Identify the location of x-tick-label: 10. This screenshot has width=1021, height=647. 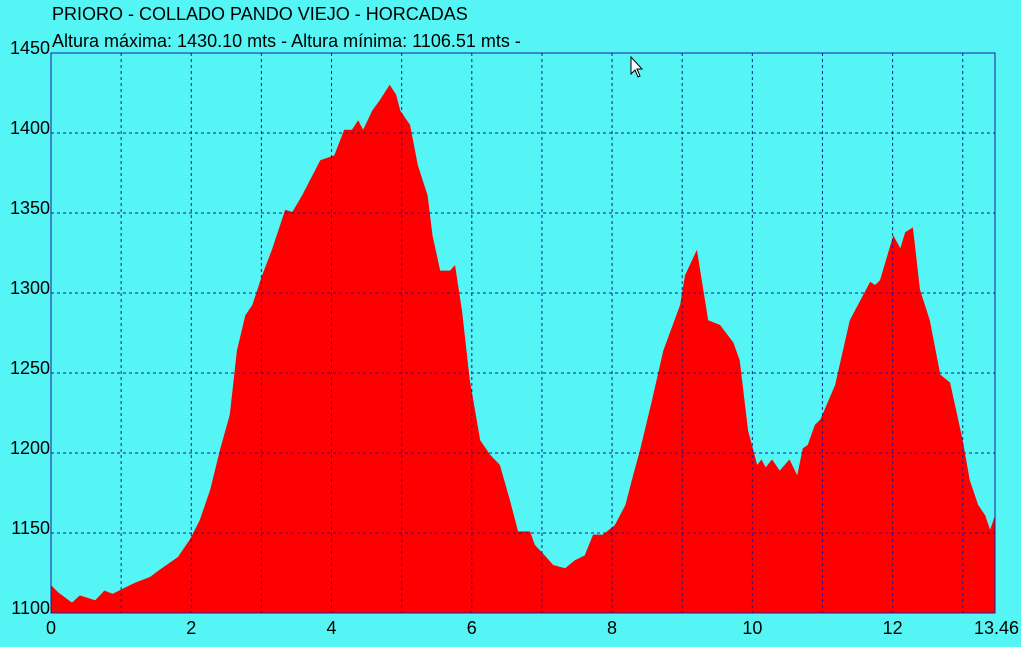
(752, 628).